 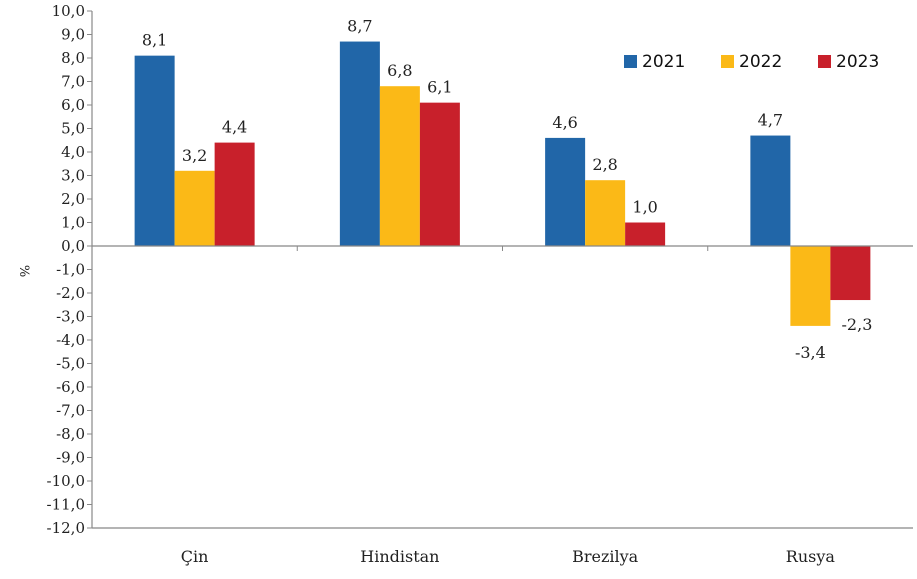 What do you see at coordinates (73, 176) in the screenshot?
I see `y-tick-label: 3,0` at bounding box center [73, 176].